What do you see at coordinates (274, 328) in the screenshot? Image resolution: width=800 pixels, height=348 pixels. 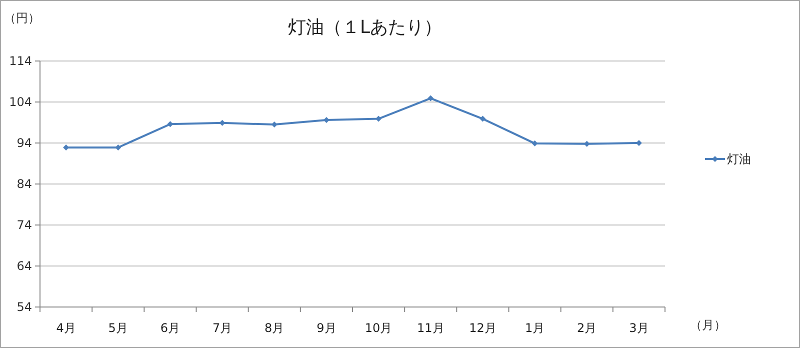 I see `x-tick-label: 8月` at bounding box center [274, 328].